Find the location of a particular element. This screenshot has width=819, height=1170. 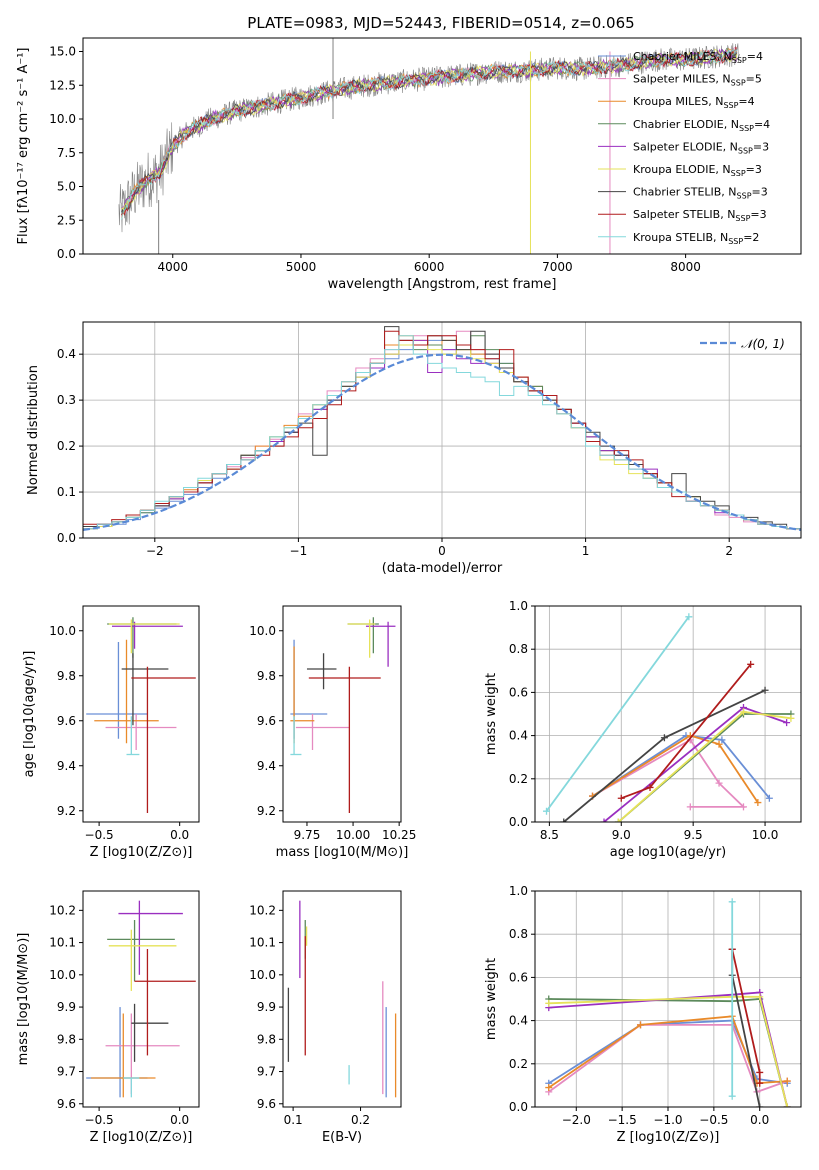

x-tick-label: 9.0 is located at coordinates (621, 835).